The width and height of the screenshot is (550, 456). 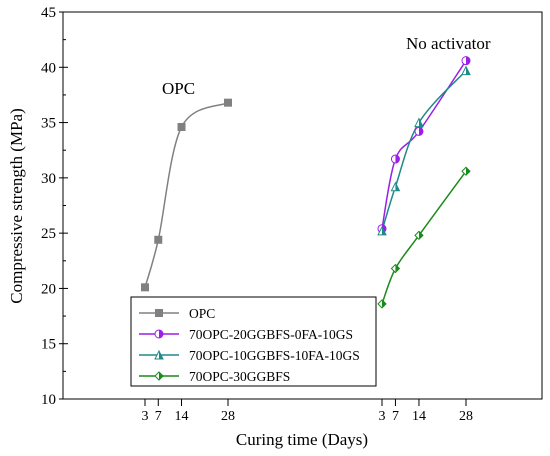 What do you see at coordinates (307, 411) in the screenshot?
I see `x-axis: 3 7 14 28 3 7 14 28` at bounding box center [307, 411].